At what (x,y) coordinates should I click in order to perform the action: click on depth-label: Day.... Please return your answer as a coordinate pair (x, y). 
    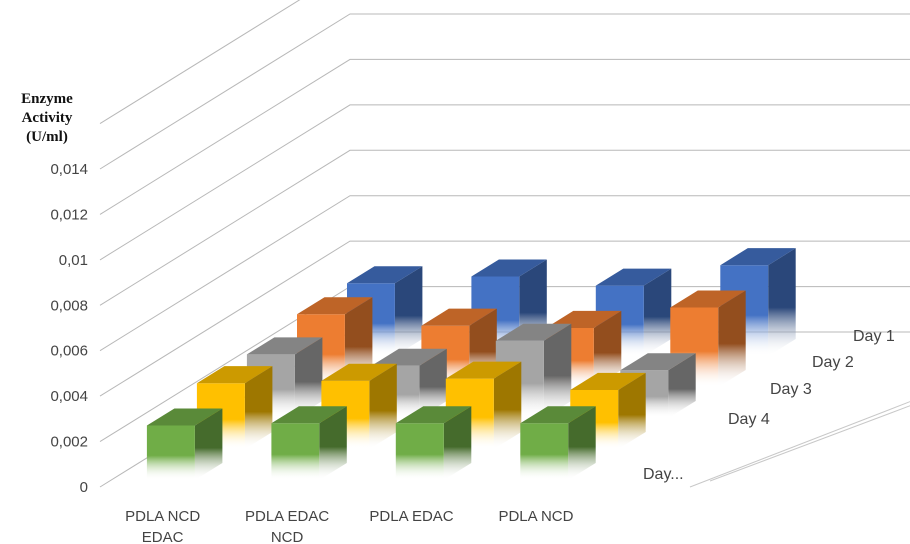
    Looking at the image, I should click on (663, 474).